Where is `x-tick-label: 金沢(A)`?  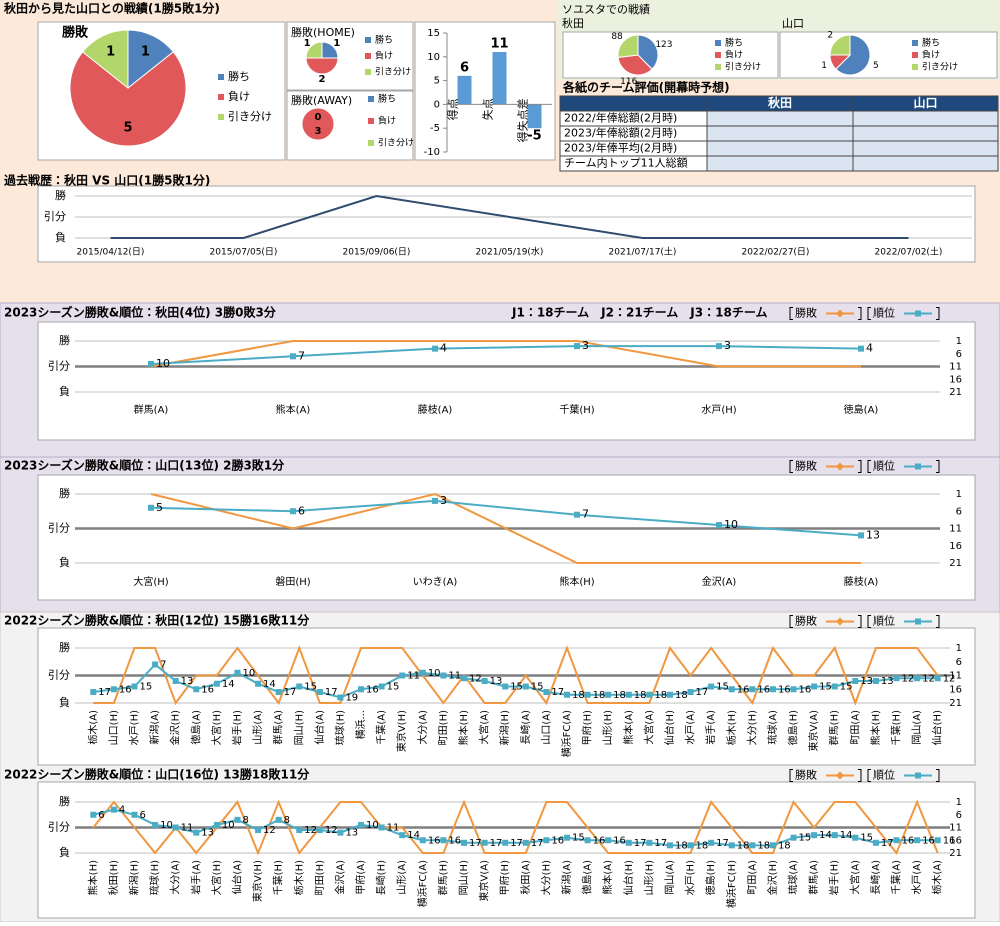
x-tick-label: 金沢(A) is located at coordinates (339, 877).